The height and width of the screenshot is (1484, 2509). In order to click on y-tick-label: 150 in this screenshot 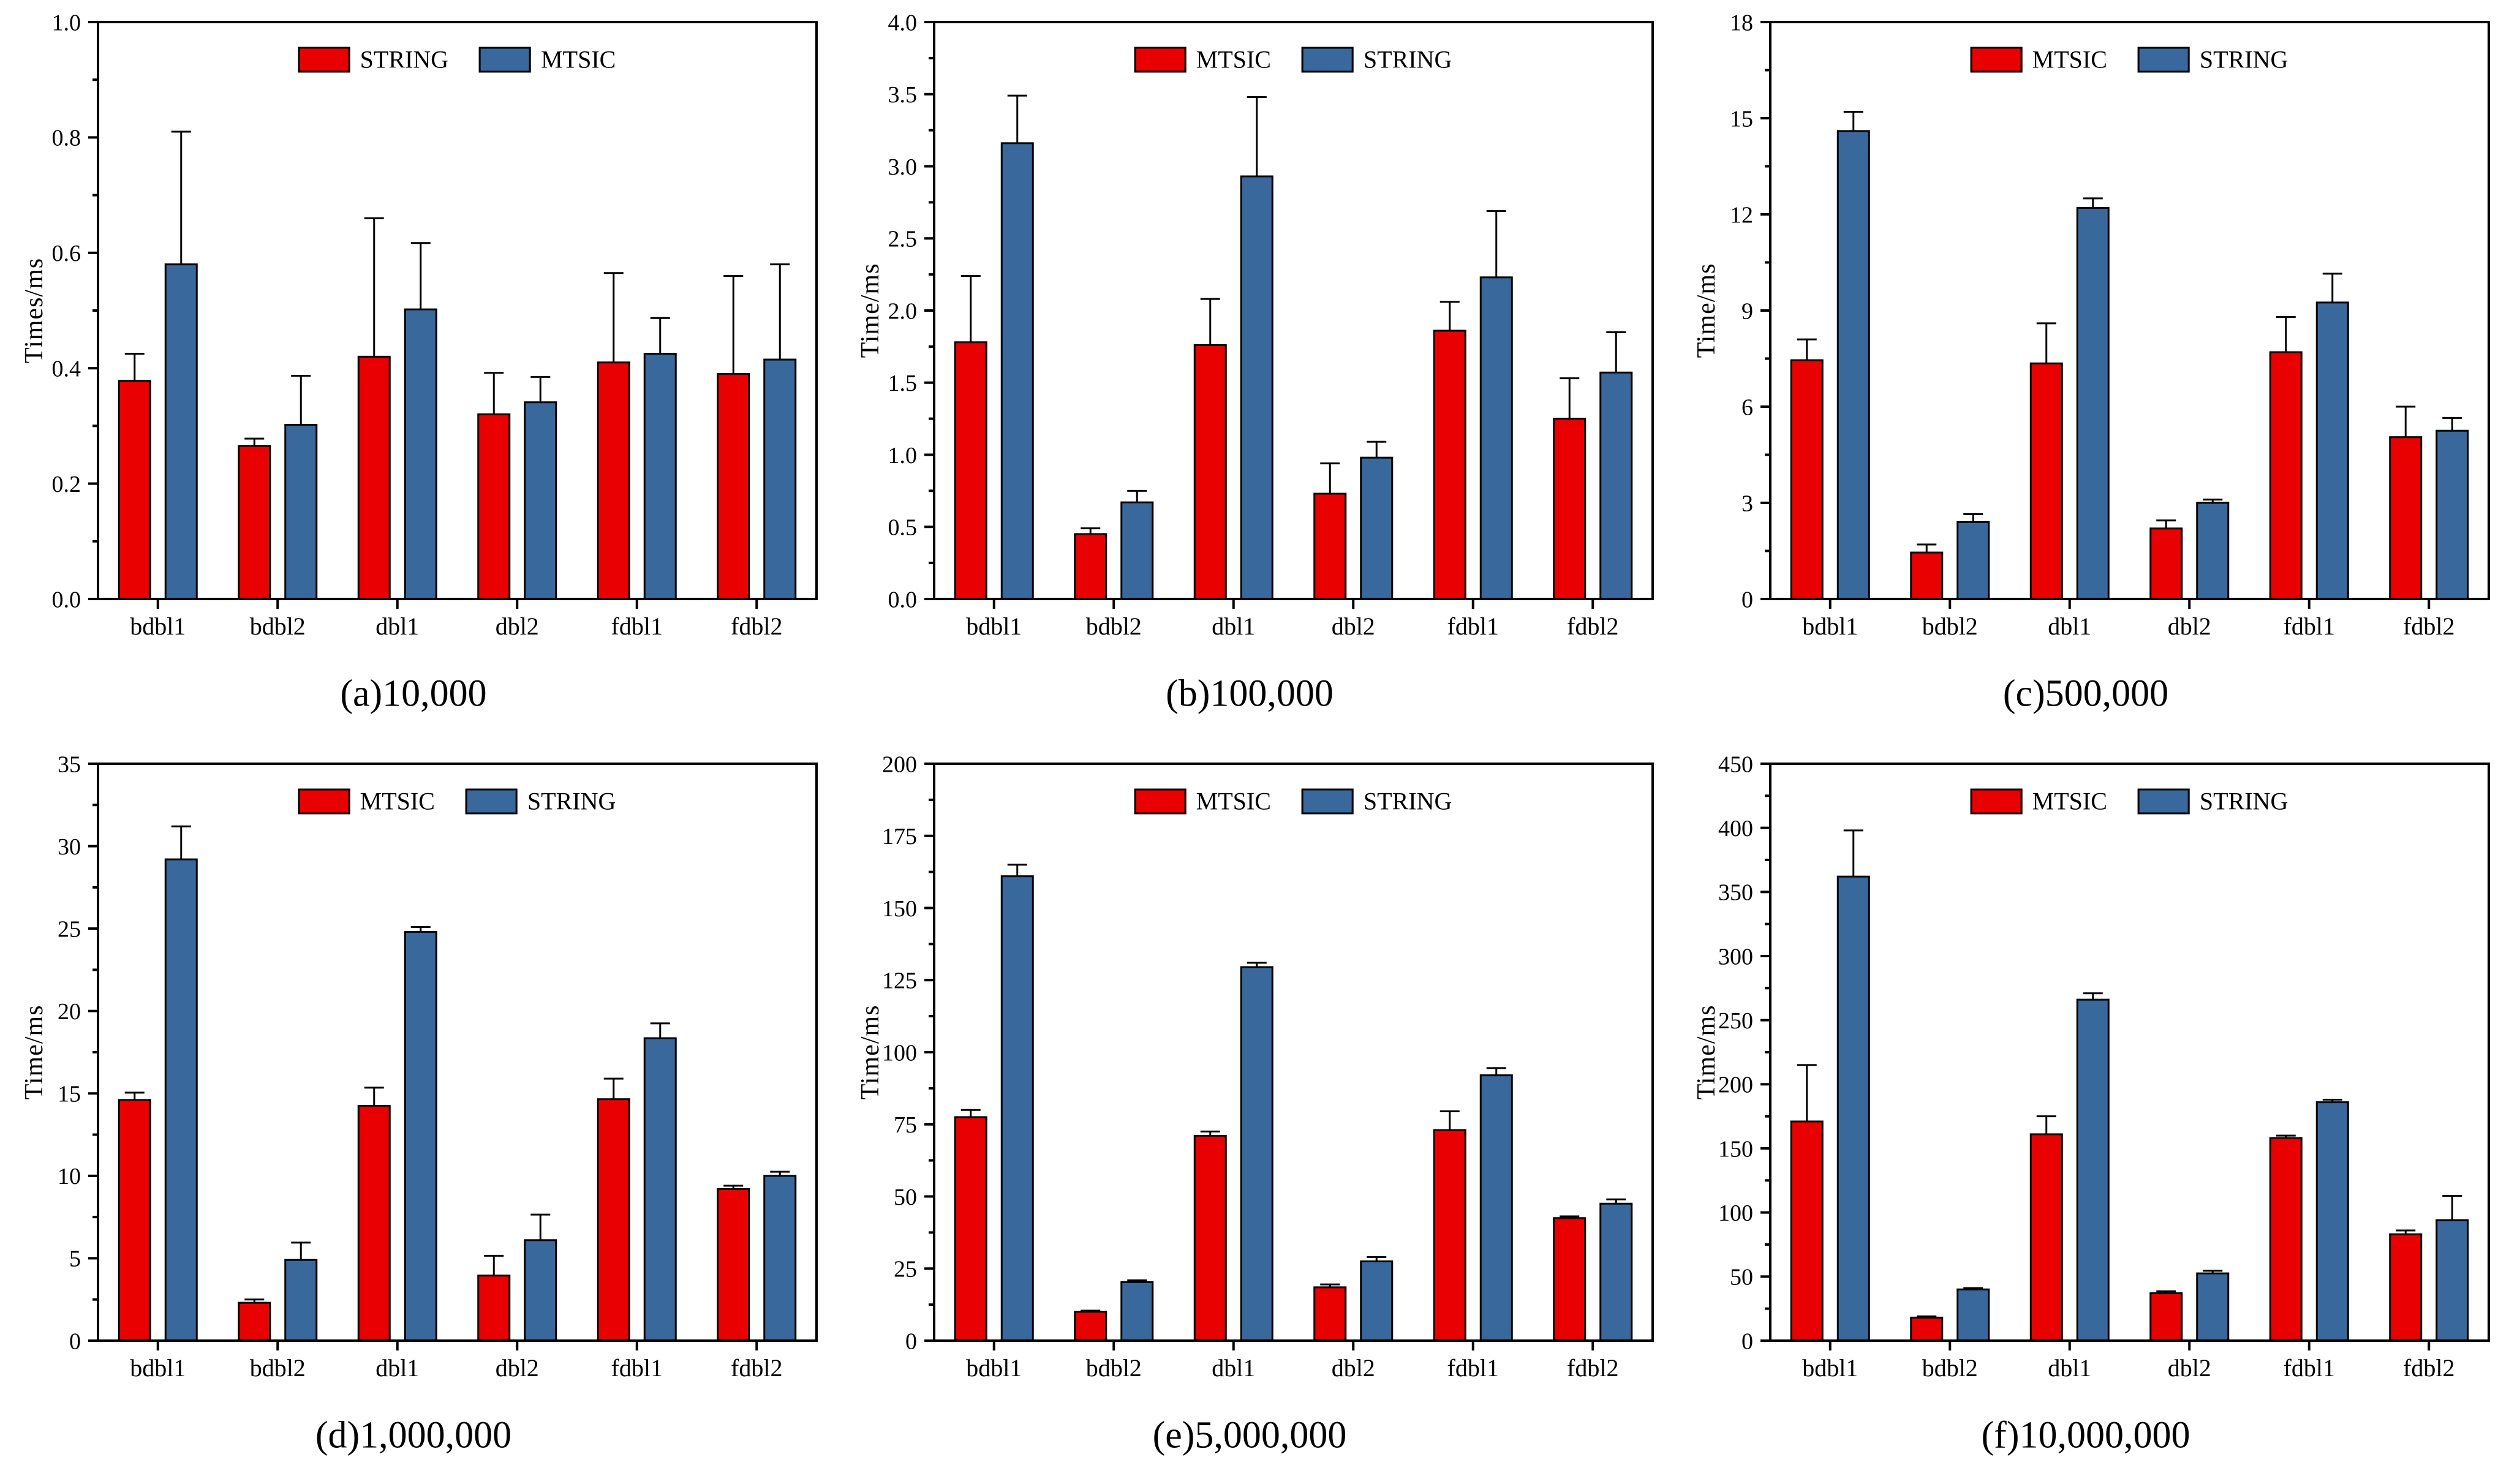, I will do `click(1735, 1149)`.